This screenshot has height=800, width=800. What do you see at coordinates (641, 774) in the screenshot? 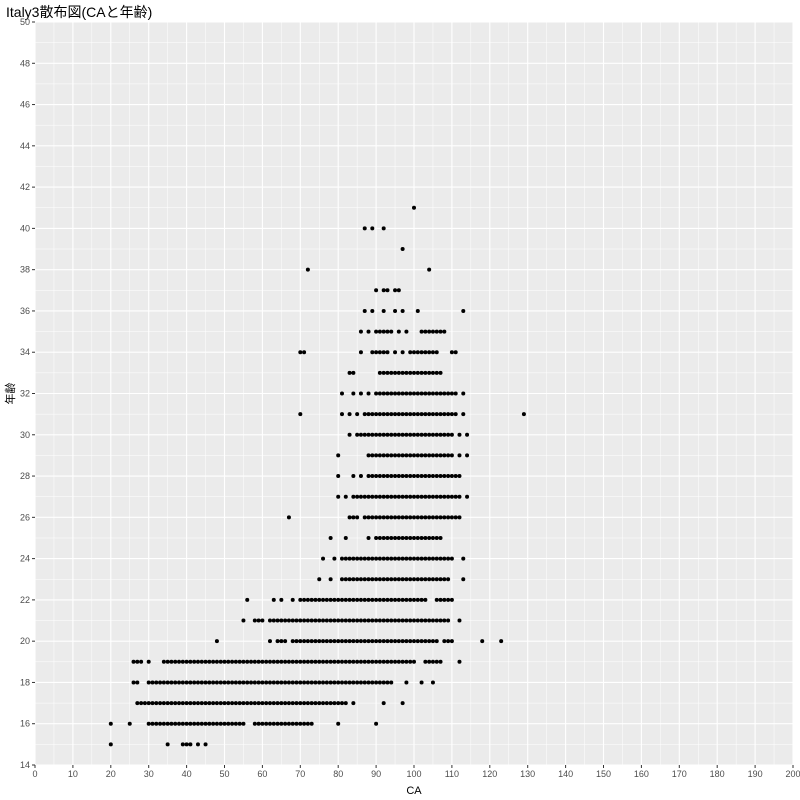
I see `x-tick-label: 160` at bounding box center [641, 774].